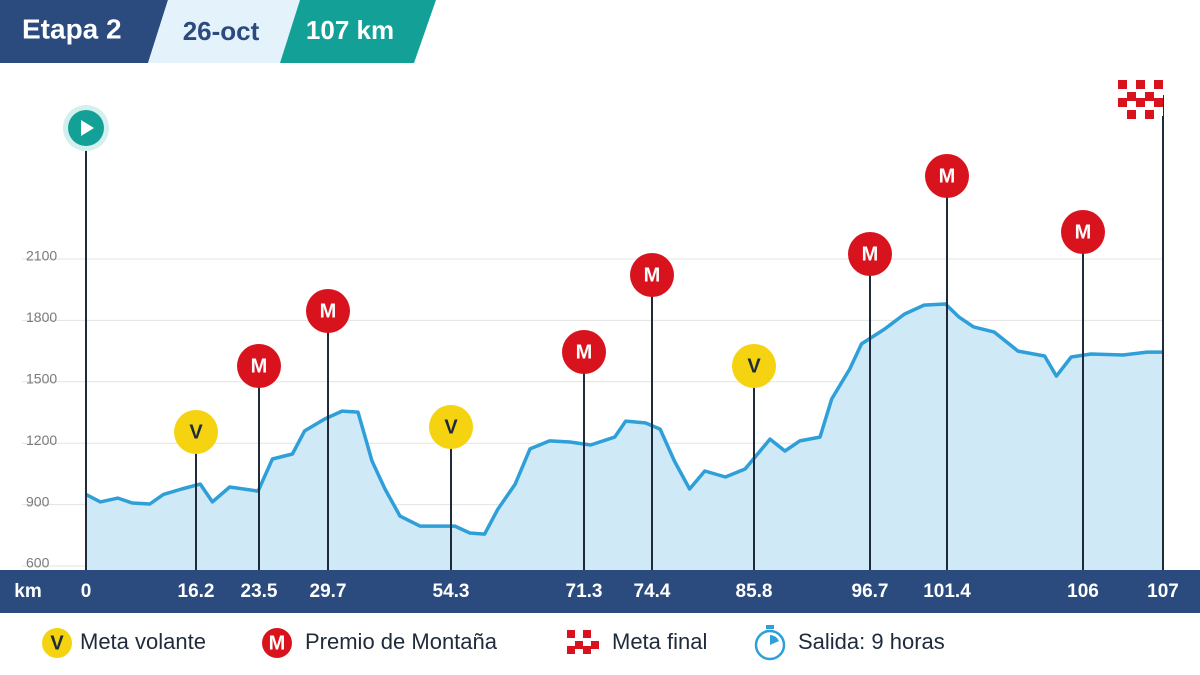  I want to click on legend-v-symbol: V, so click(57, 643).